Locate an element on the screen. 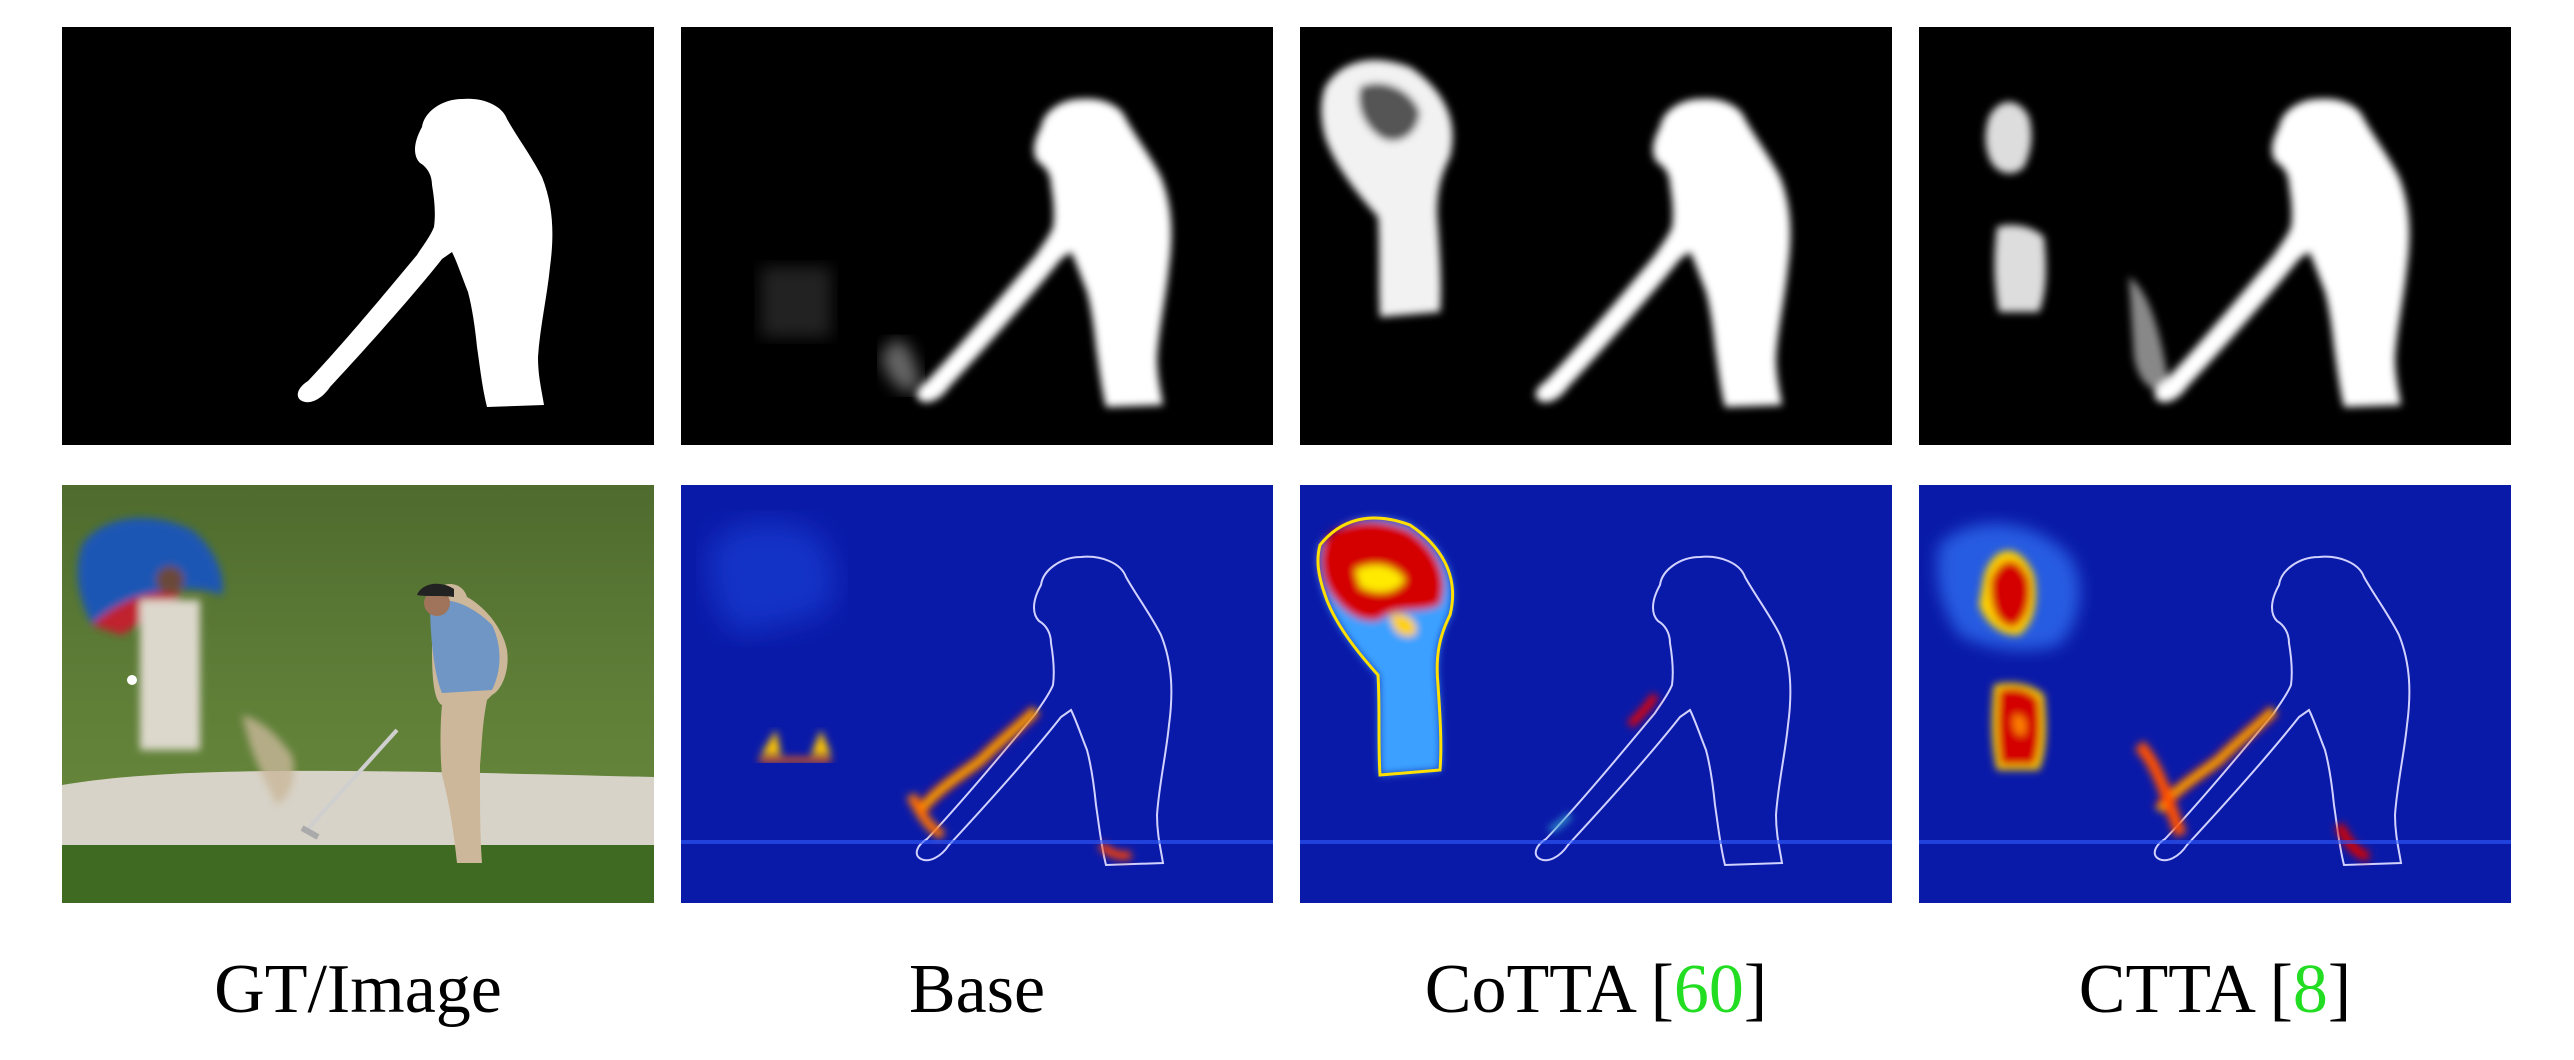 The image size is (2574, 1060). caption-ctta: CTTA [8] is located at coordinates (2215, 989).